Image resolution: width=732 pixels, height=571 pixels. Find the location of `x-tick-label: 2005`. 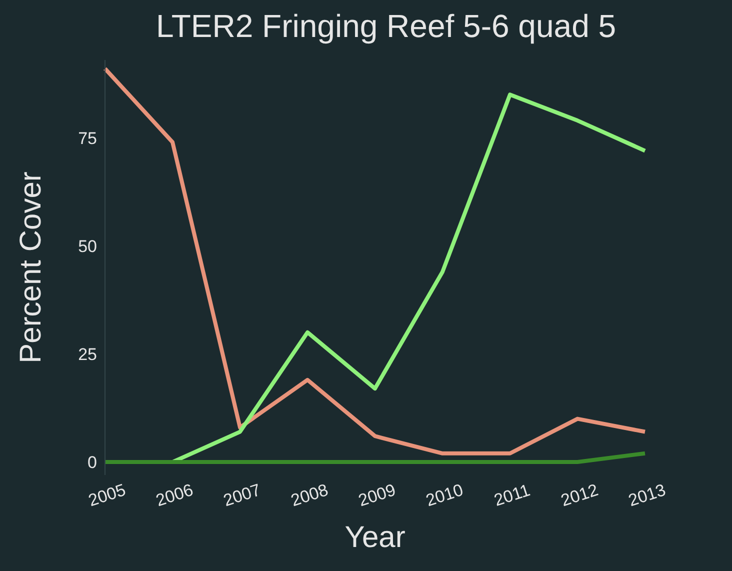

x-tick-label: 2005 is located at coordinates (107, 495).